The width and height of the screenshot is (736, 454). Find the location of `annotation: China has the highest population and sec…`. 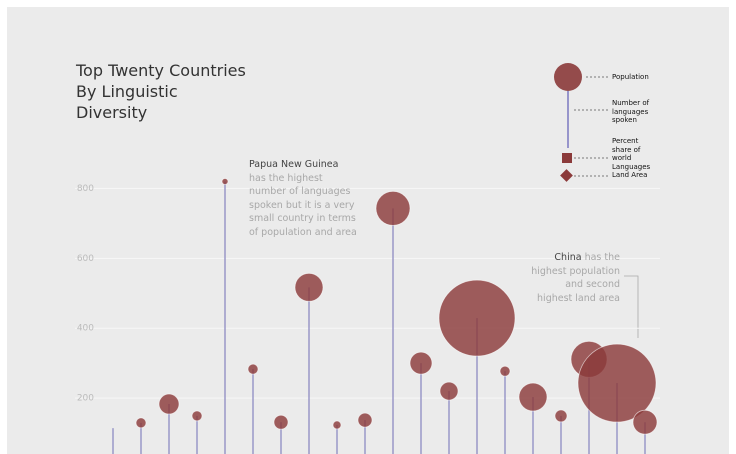

annotation: China has the highest population and sec… is located at coordinates (575, 278).